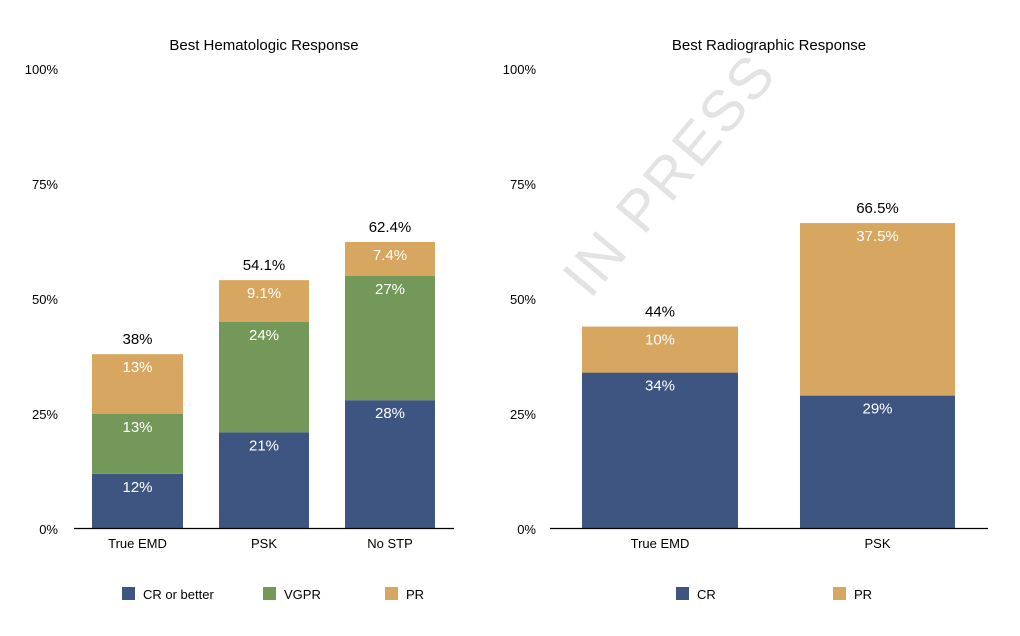  I want to click on legend: CR PR, so click(774, 594).